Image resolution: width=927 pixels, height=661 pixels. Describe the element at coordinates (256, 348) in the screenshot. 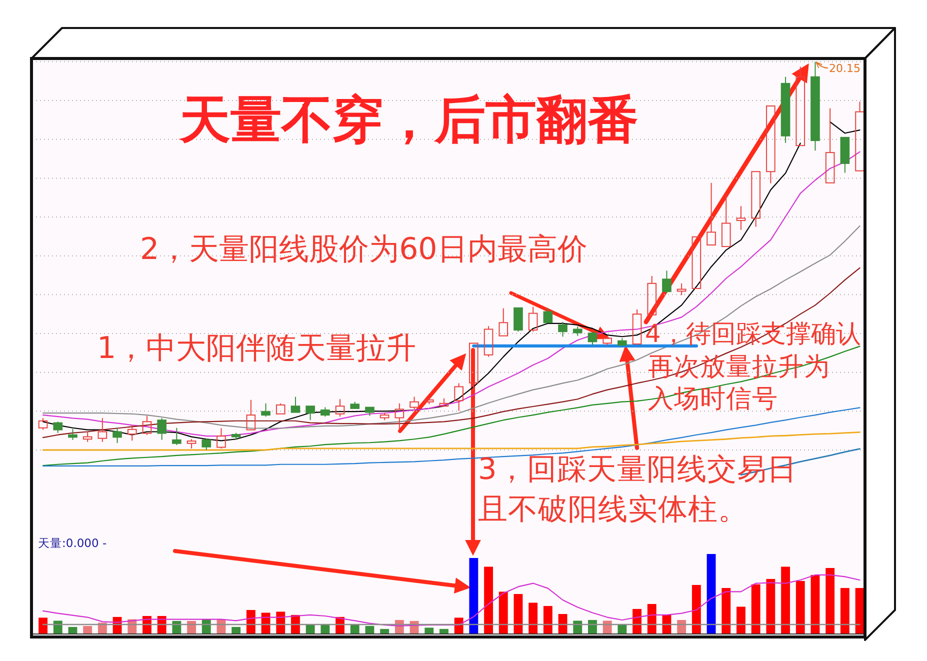

I see `annotation: 1，中大阳伴随天量拉升` at that location.